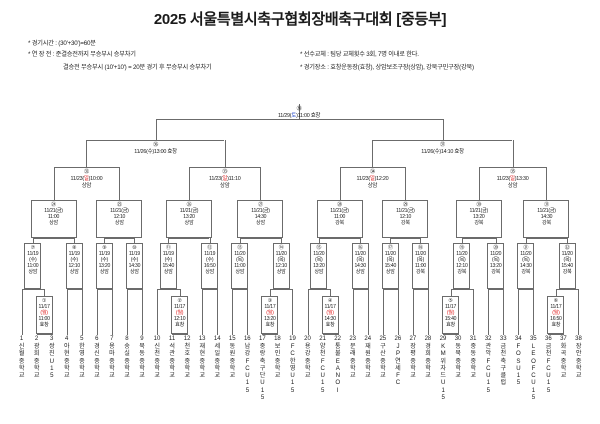 The width and height of the screenshot is (600, 424). What do you see at coordinates (496, 259) in the screenshot?
I see `match-day: (목)` at bounding box center [496, 259].